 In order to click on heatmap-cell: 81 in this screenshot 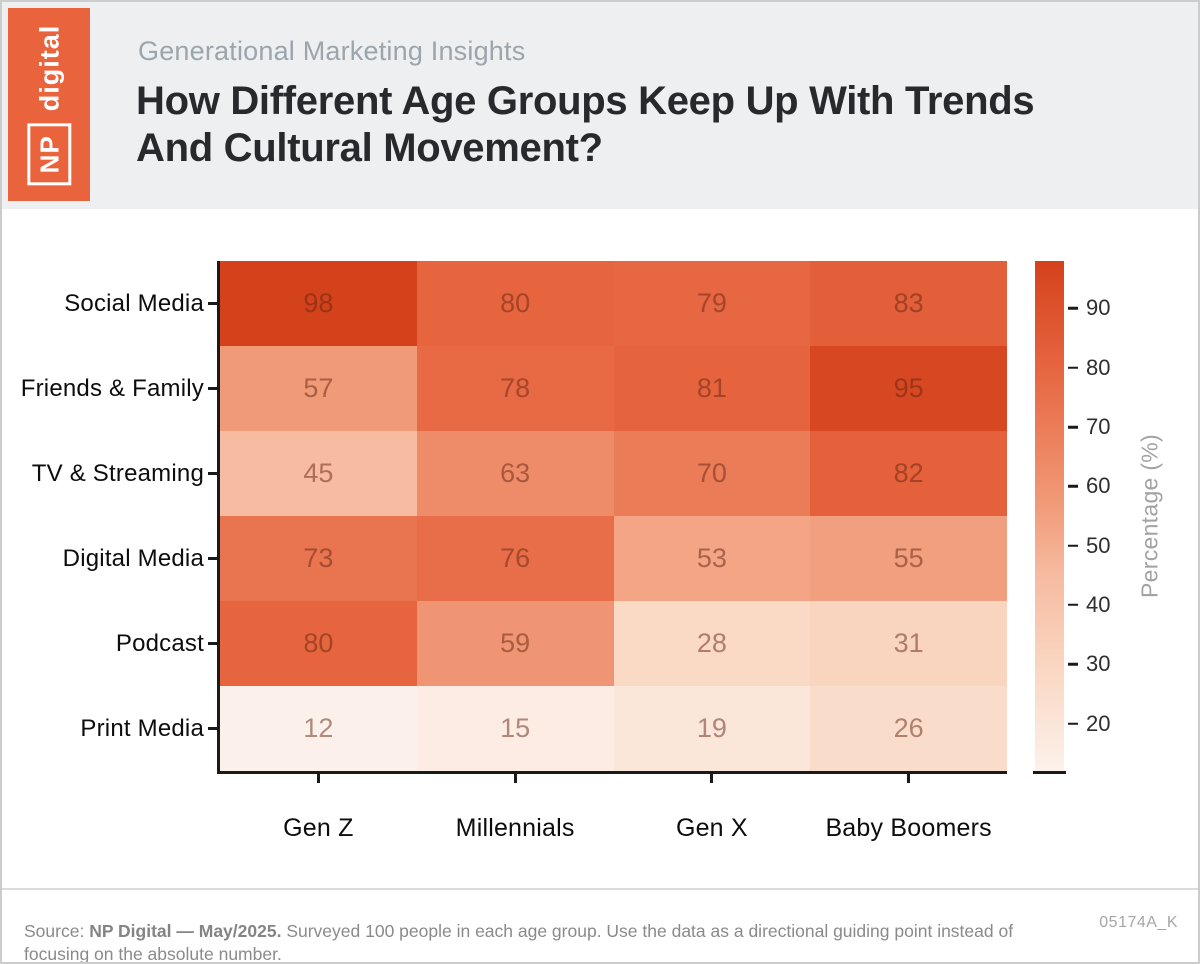, I will do `click(712, 388)`.